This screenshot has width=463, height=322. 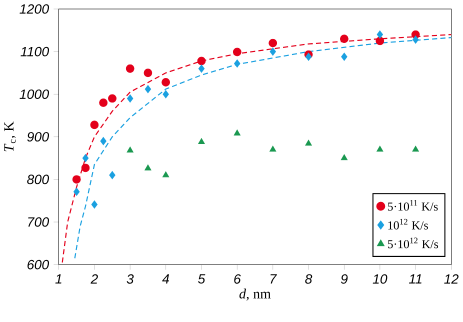 What do you see at coordinates (413, 243) in the screenshot?
I see `legend-label: 5·10$^{12}$ K/s` at bounding box center [413, 243].